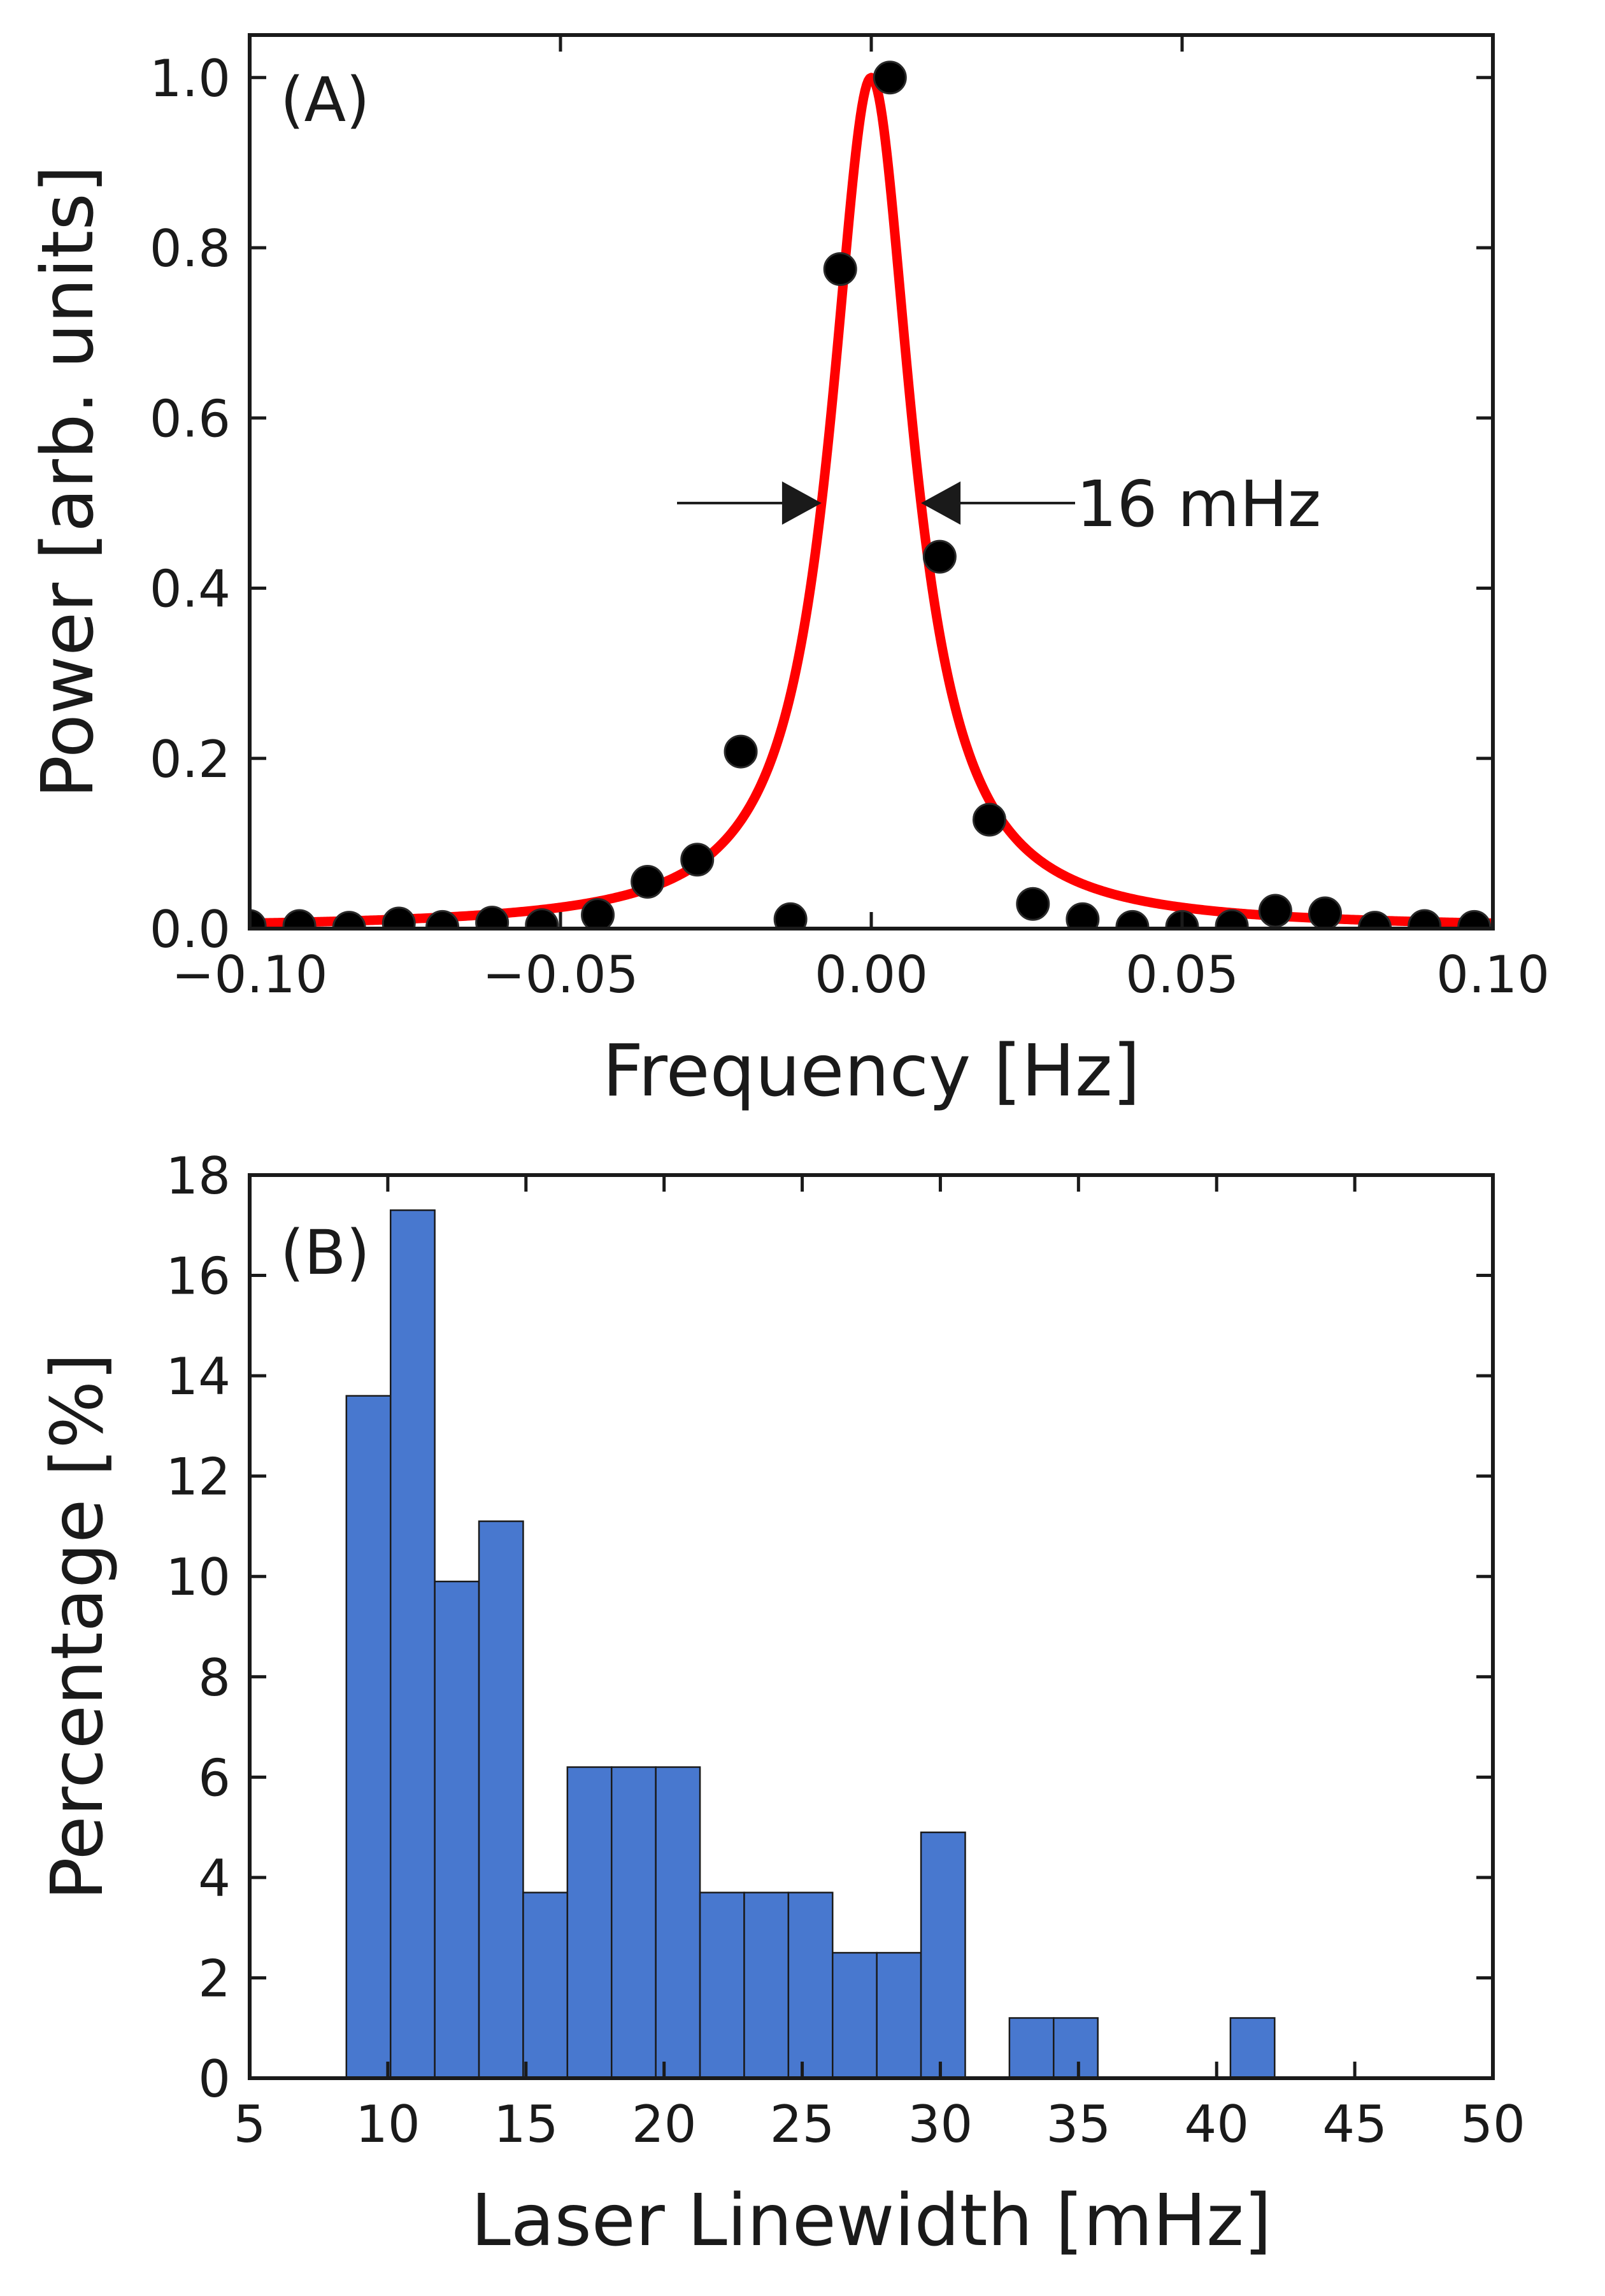 The width and height of the screenshot is (1605, 2296). I want to click on x-tick-label: 0.05, so click(1182, 974).